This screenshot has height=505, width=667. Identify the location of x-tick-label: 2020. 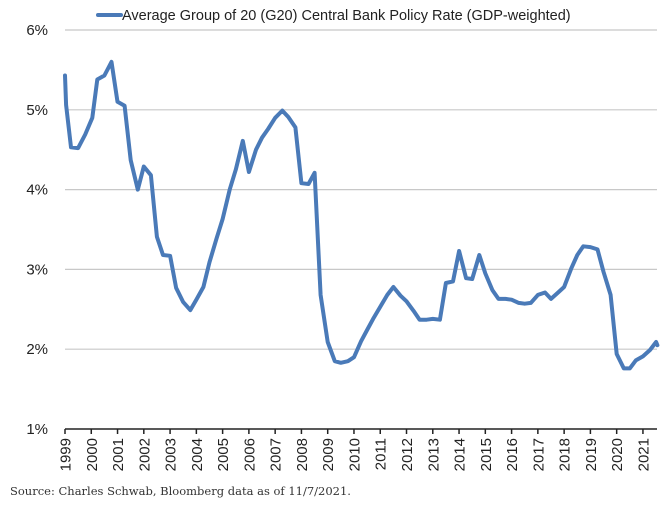
(617, 454).